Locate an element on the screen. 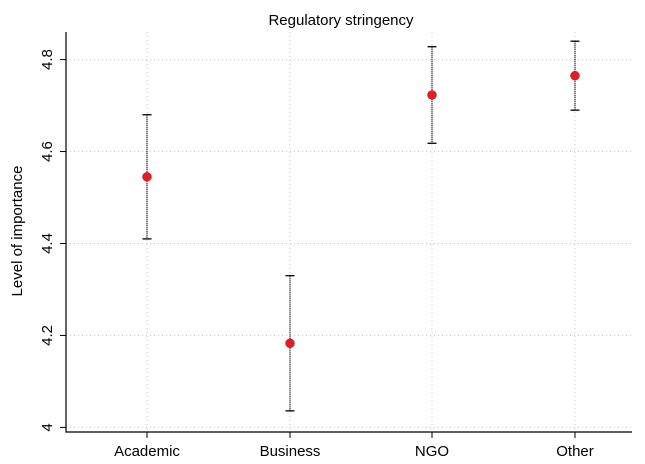 The image size is (645, 464). y-axis-label: Level of importance is located at coordinates (17, 231).